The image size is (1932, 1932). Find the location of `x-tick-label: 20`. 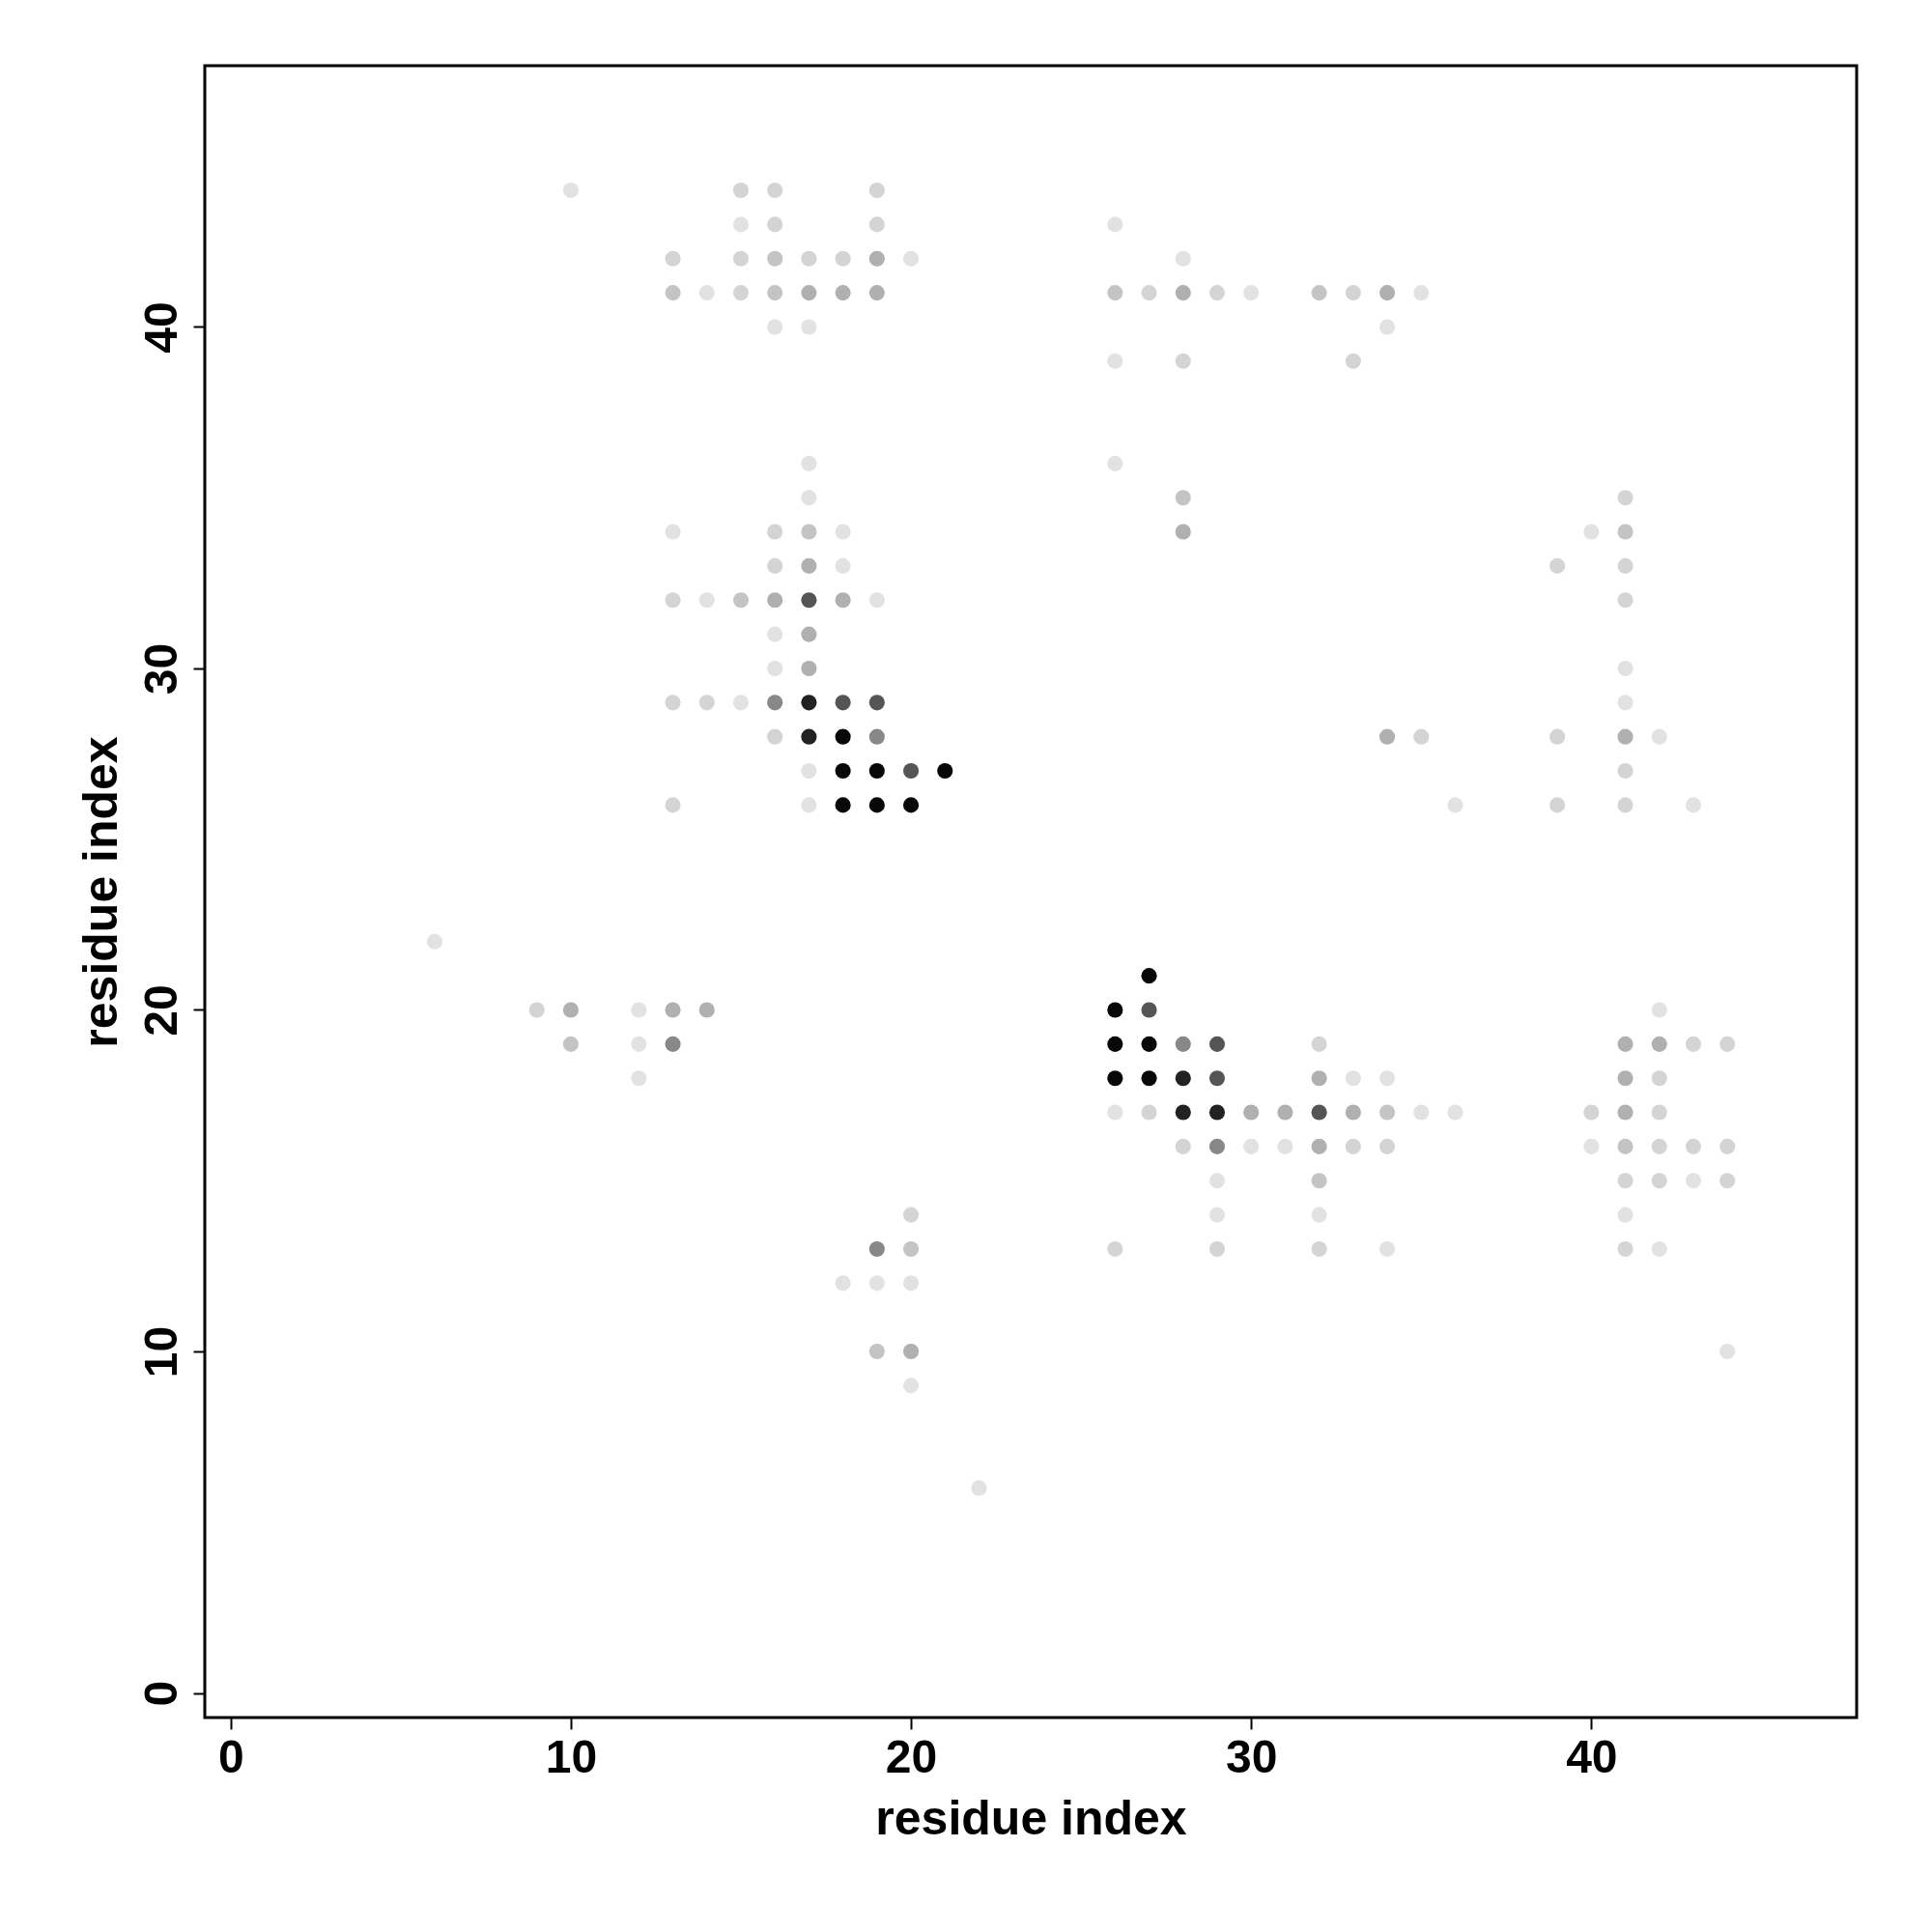

x-tick-label: 20 is located at coordinates (911, 1756).